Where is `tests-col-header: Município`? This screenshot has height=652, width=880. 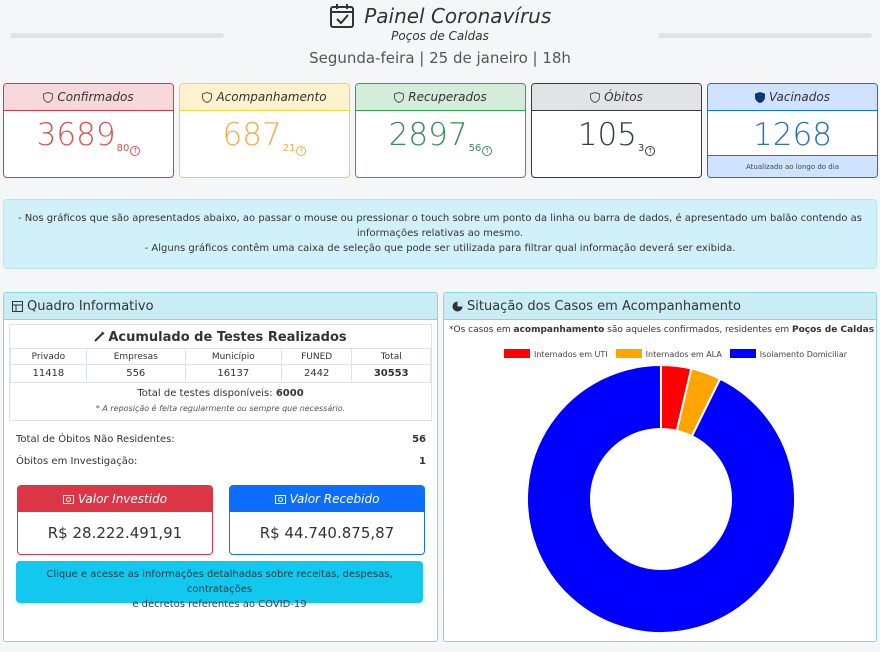 tests-col-header: Município is located at coordinates (233, 356).